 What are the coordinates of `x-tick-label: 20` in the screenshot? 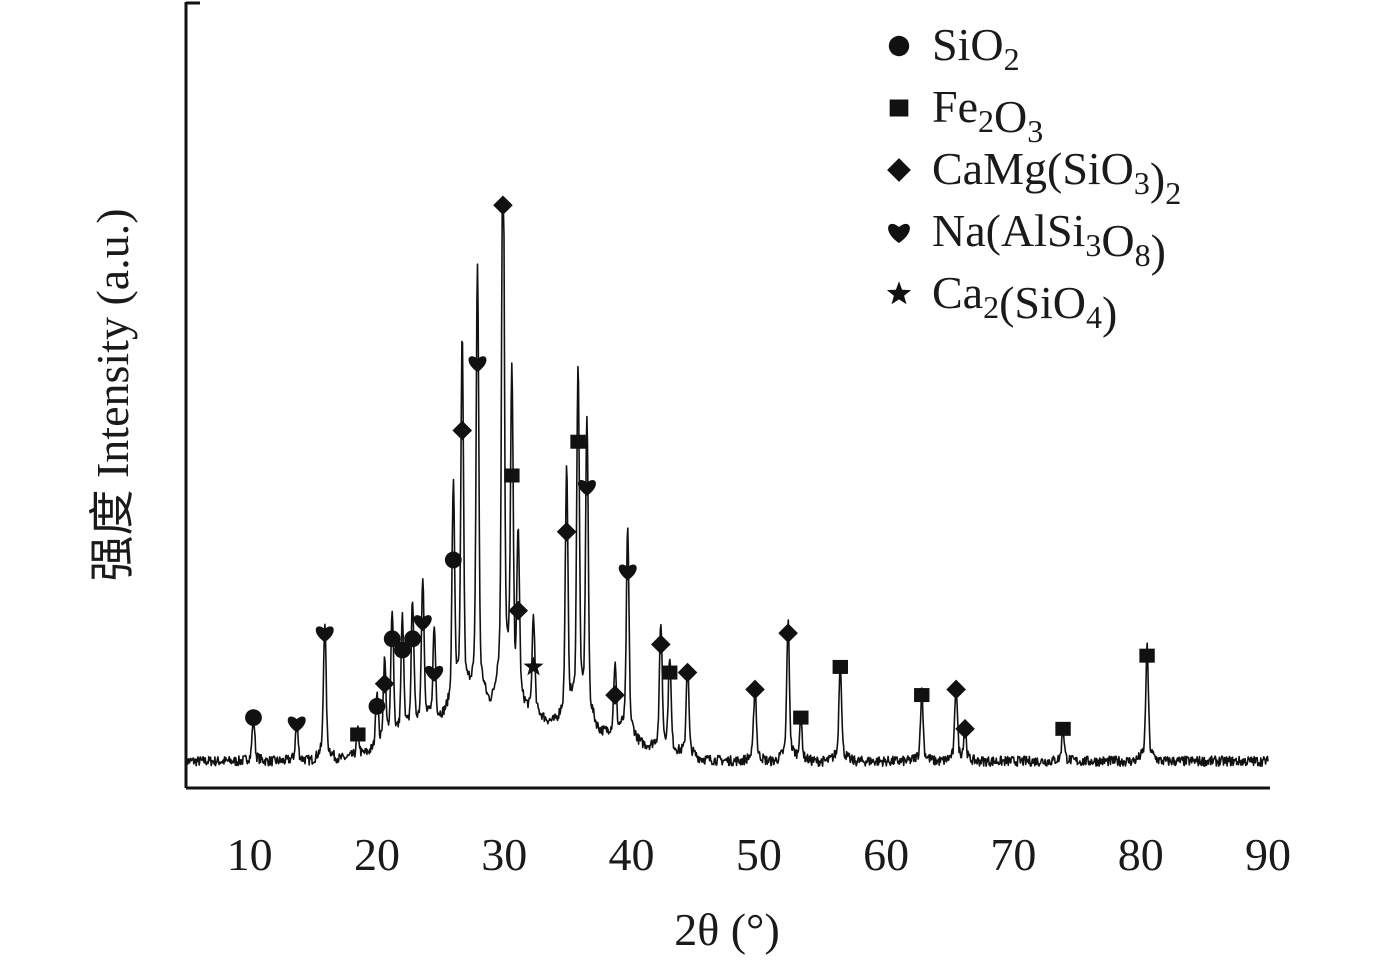 It's located at (377, 854).